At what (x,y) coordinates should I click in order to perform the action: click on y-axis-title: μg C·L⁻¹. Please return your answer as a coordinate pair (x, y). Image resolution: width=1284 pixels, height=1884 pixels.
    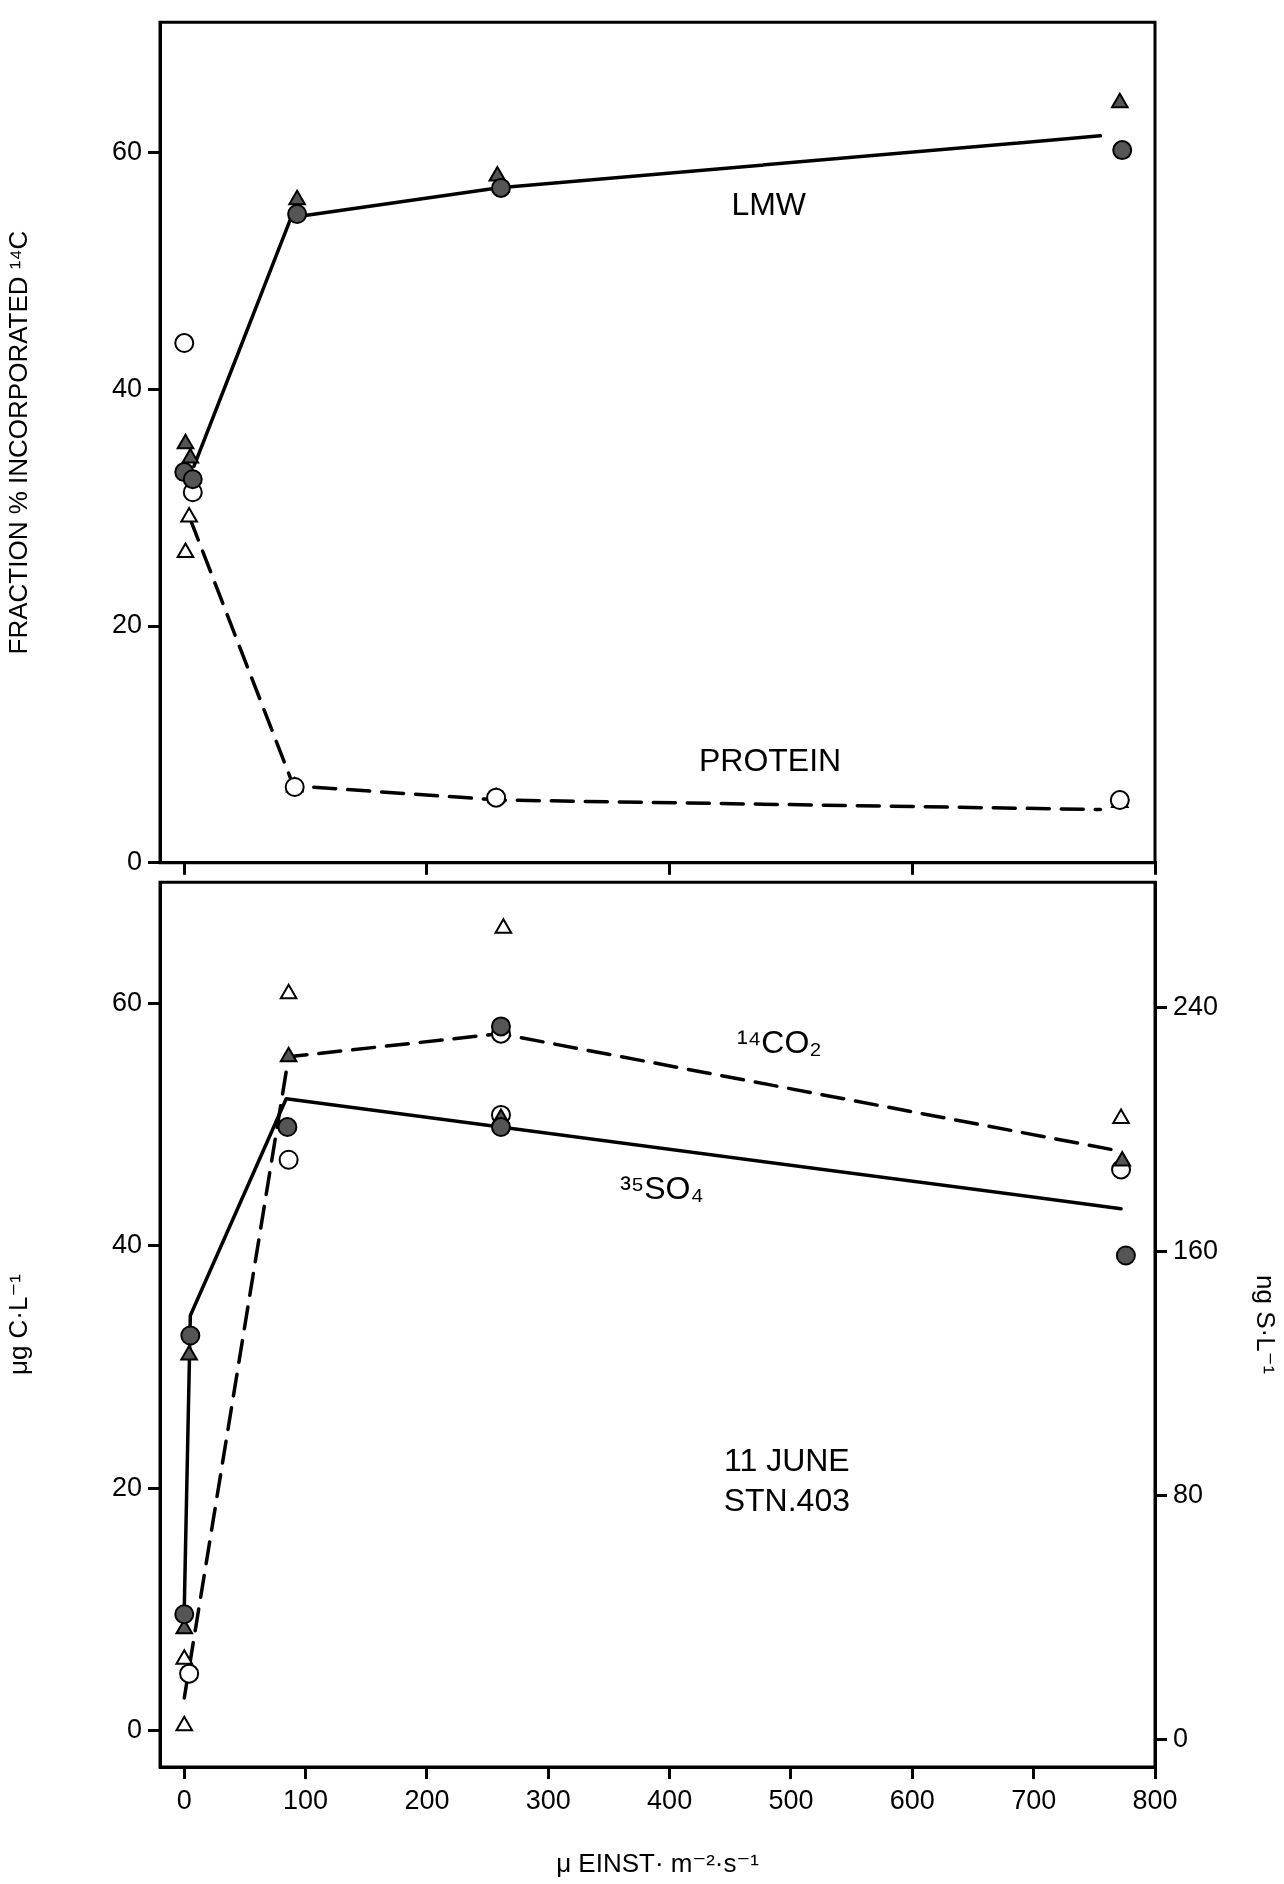
    Looking at the image, I should click on (17, 1324).